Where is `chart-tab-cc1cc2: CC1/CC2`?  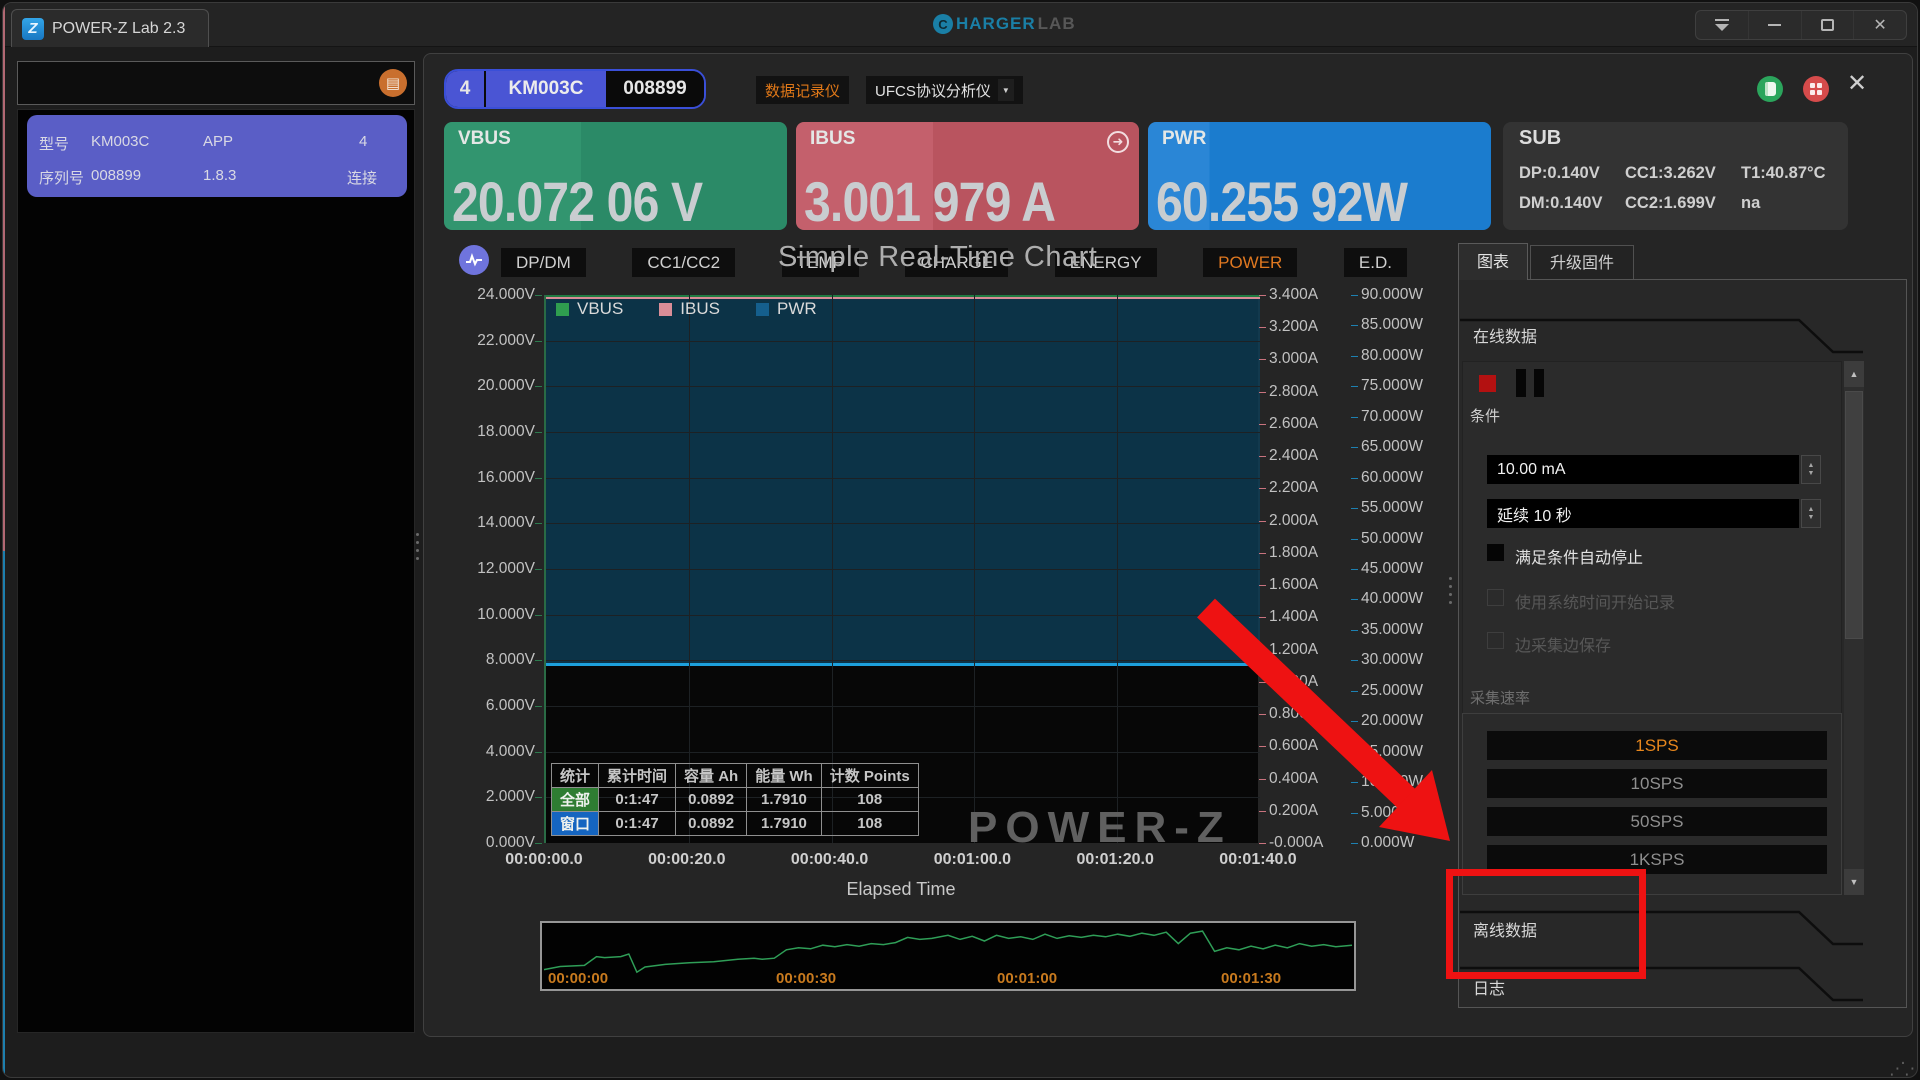
chart-tab-cc1cc2: CC1/CC2 is located at coordinates (684, 262).